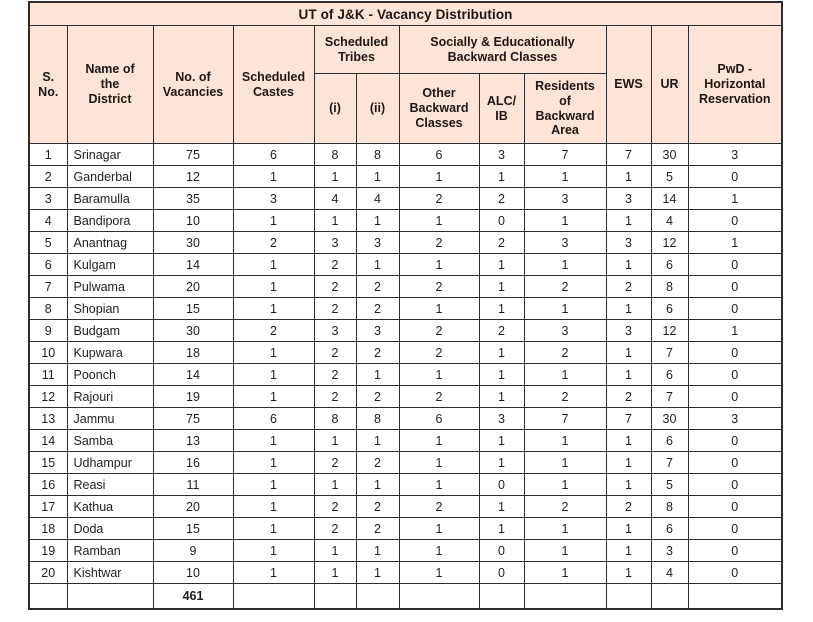 The width and height of the screenshot is (813, 622). I want to click on cell-vacancies: 18, so click(193, 352).